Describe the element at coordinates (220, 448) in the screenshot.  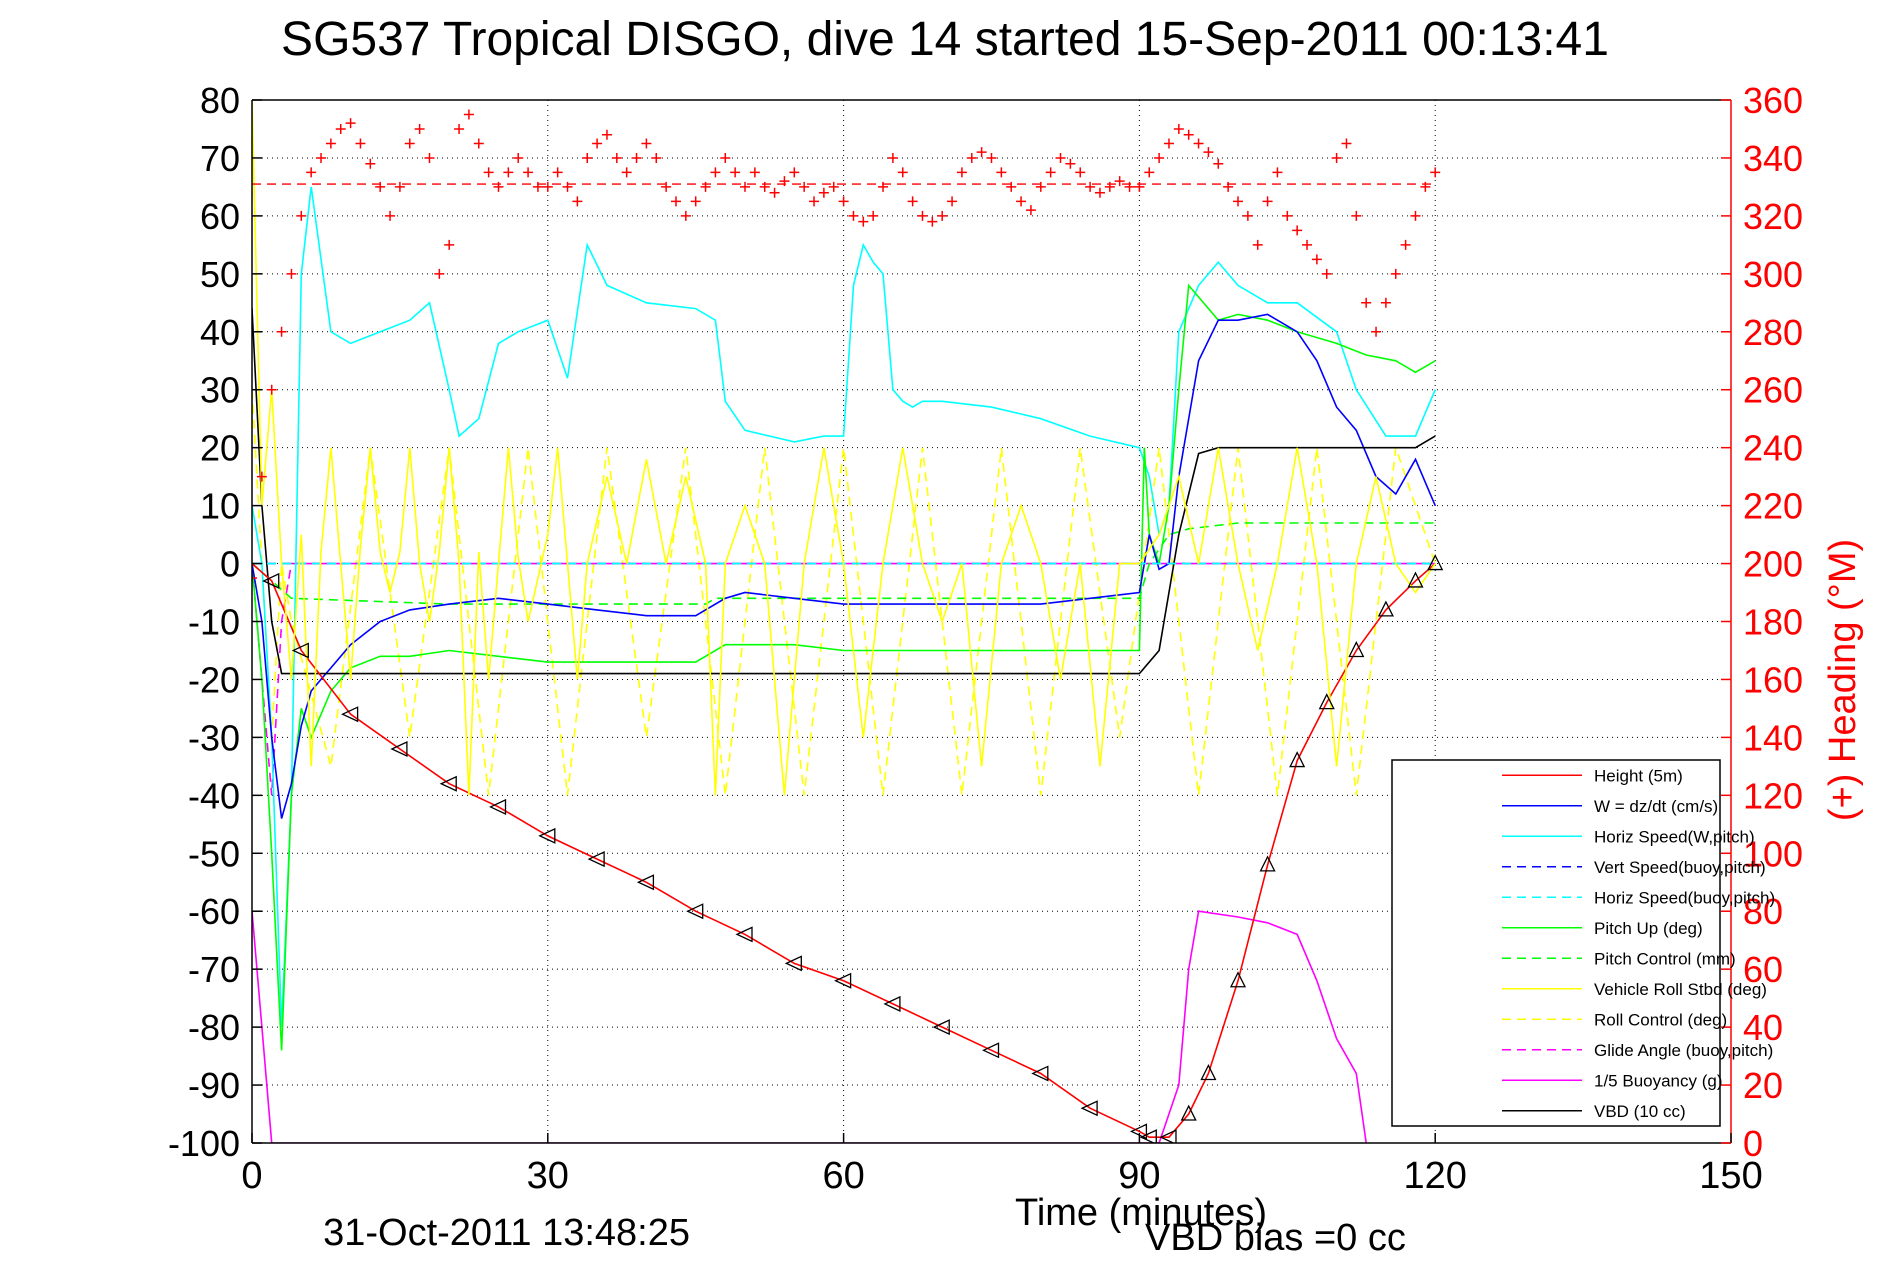
I see `y-tick-label: 20` at that location.